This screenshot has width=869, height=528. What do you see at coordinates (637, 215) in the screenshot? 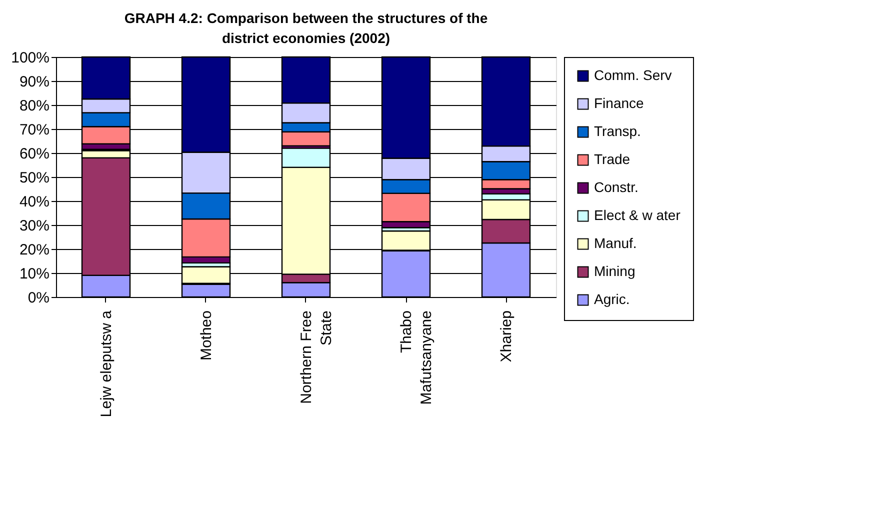
I see `legend-label: Elect & w ater` at bounding box center [637, 215].